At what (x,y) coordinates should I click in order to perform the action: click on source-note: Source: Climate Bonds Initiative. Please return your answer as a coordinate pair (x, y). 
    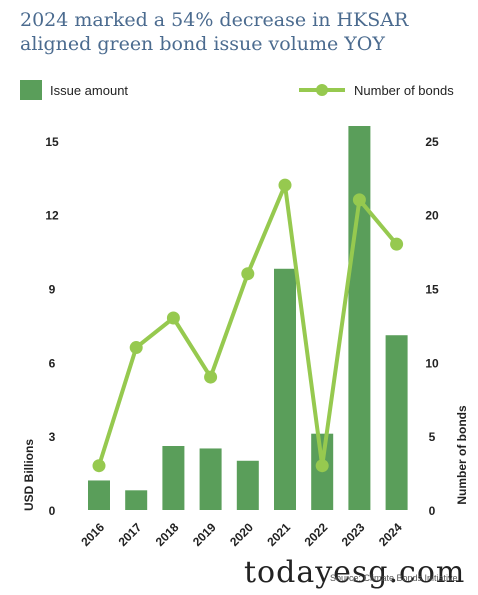
    Looking at the image, I should click on (394, 578).